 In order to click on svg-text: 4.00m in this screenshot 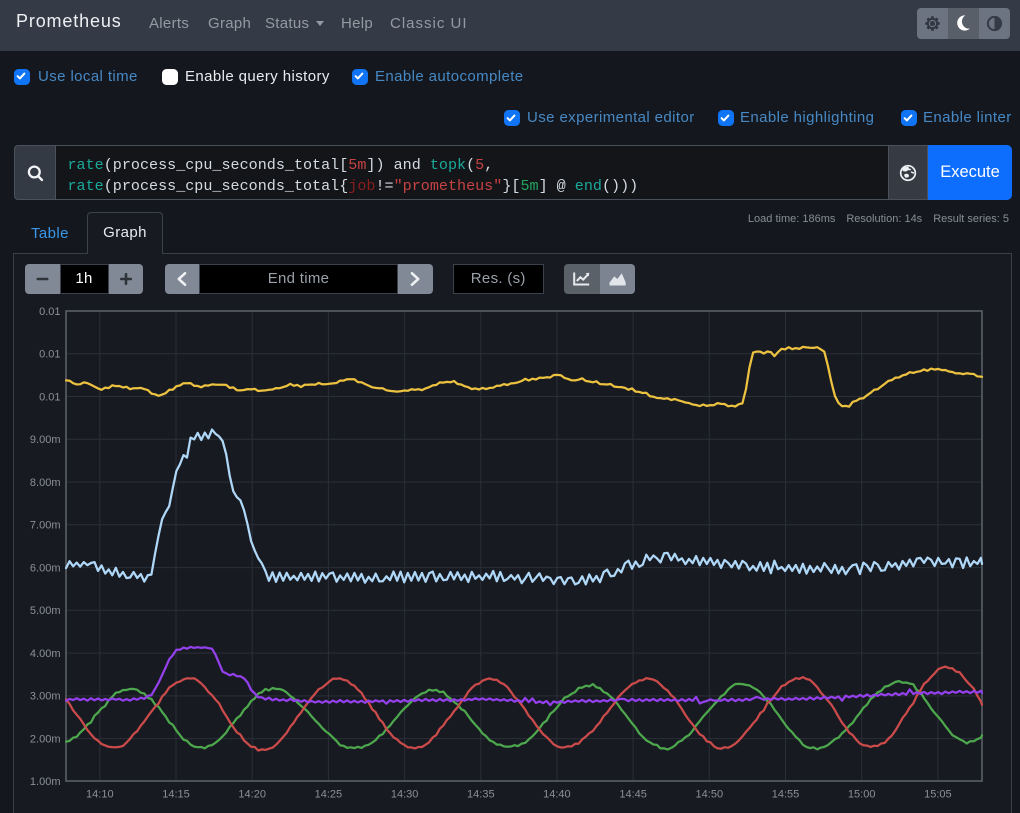, I will do `click(45, 654)`.